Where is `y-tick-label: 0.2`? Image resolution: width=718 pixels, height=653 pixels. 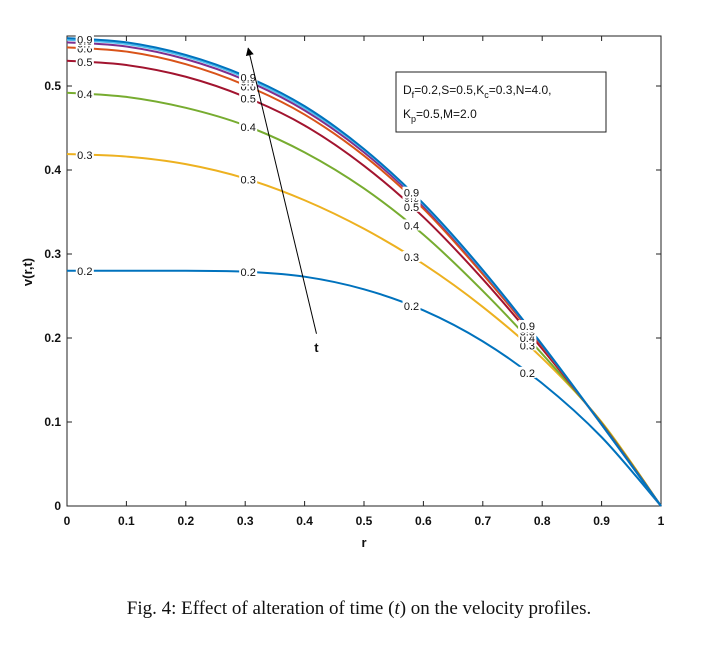 y-tick-label: 0.2 is located at coordinates (52, 338).